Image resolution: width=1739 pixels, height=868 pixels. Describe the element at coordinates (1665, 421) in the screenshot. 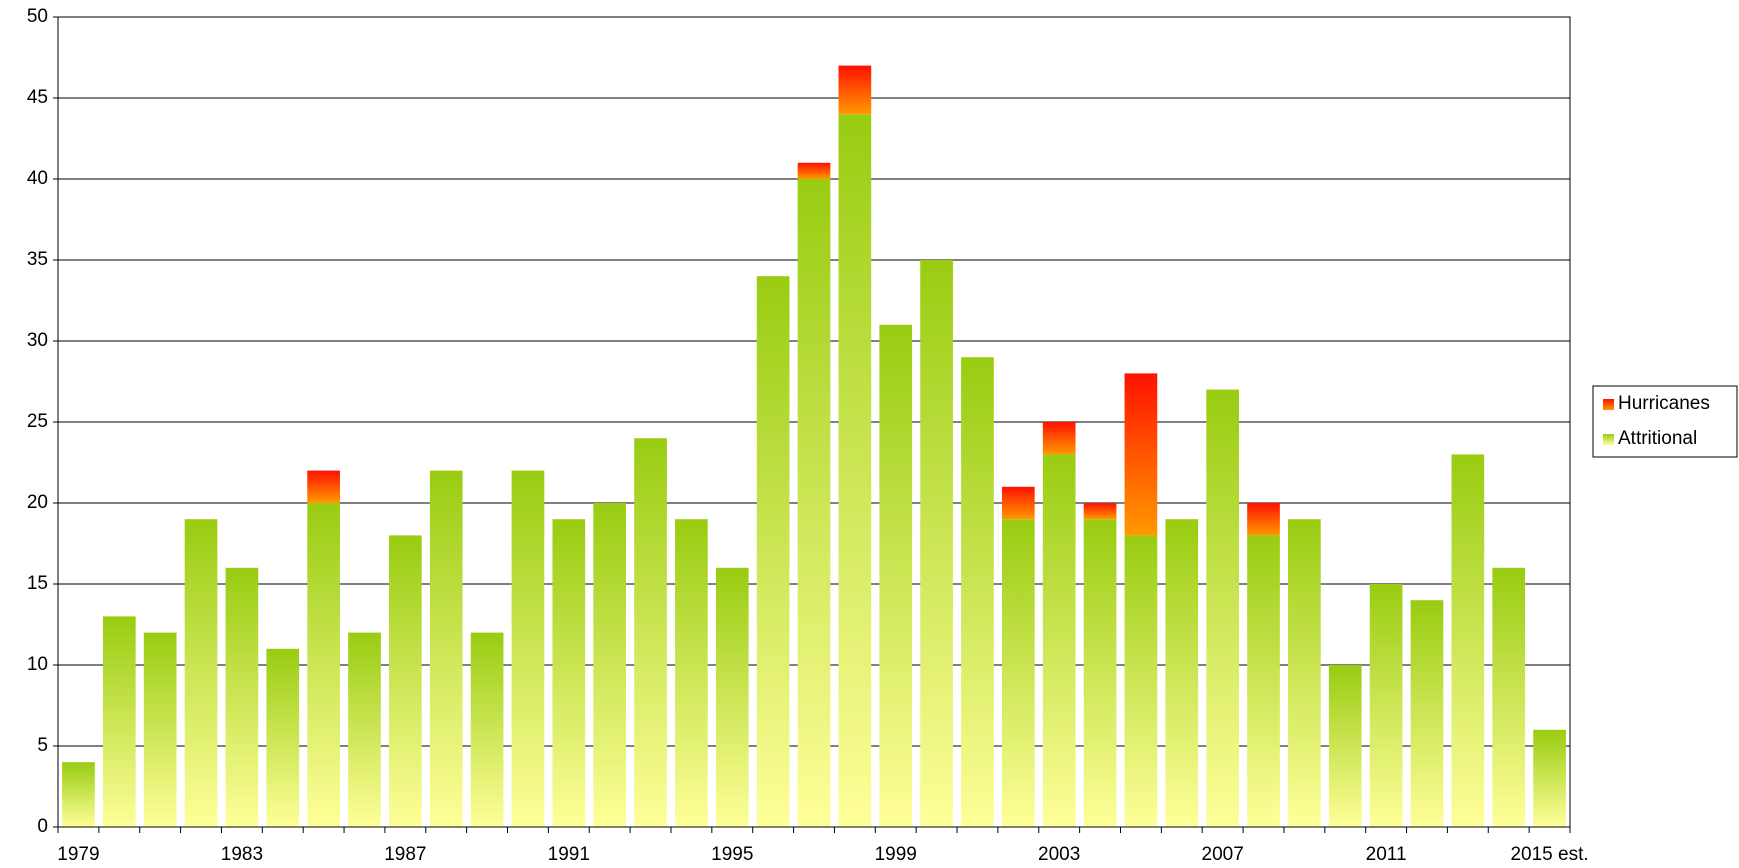

I see `legend-box` at that location.